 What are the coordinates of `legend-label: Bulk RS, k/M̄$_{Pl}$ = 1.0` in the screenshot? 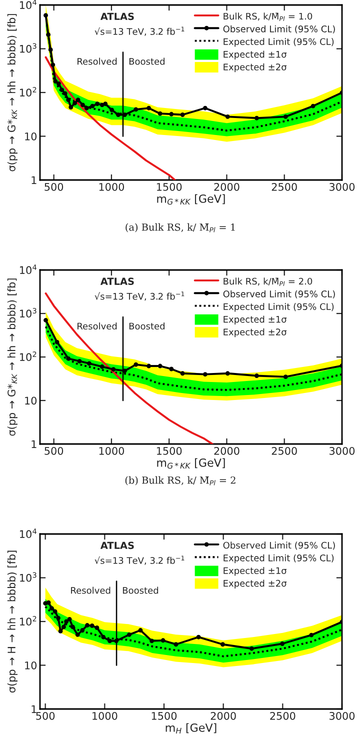 It's located at (268, 17).